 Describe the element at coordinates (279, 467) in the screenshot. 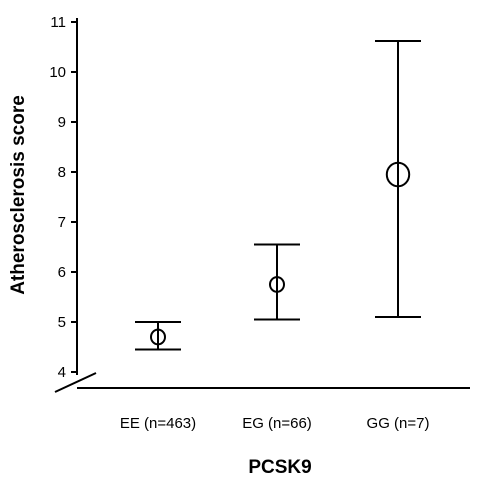

I see `x-axis-title: PCSK9` at that location.